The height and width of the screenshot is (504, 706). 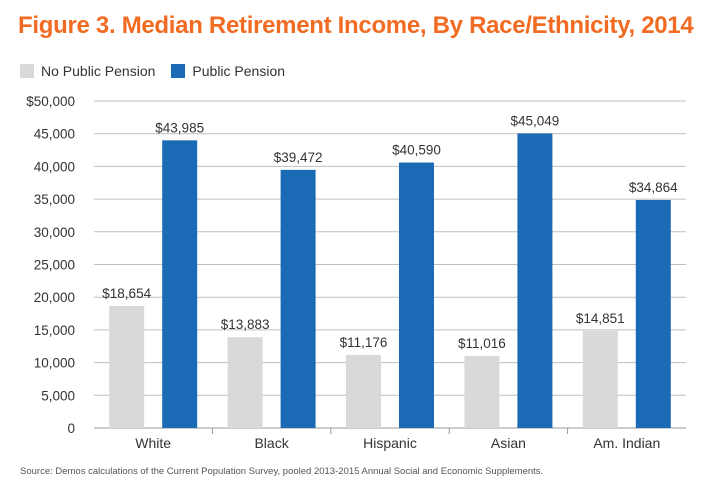 What do you see at coordinates (160, 71) in the screenshot?
I see `legend: No Public Pension Public Pension` at bounding box center [160, 71].